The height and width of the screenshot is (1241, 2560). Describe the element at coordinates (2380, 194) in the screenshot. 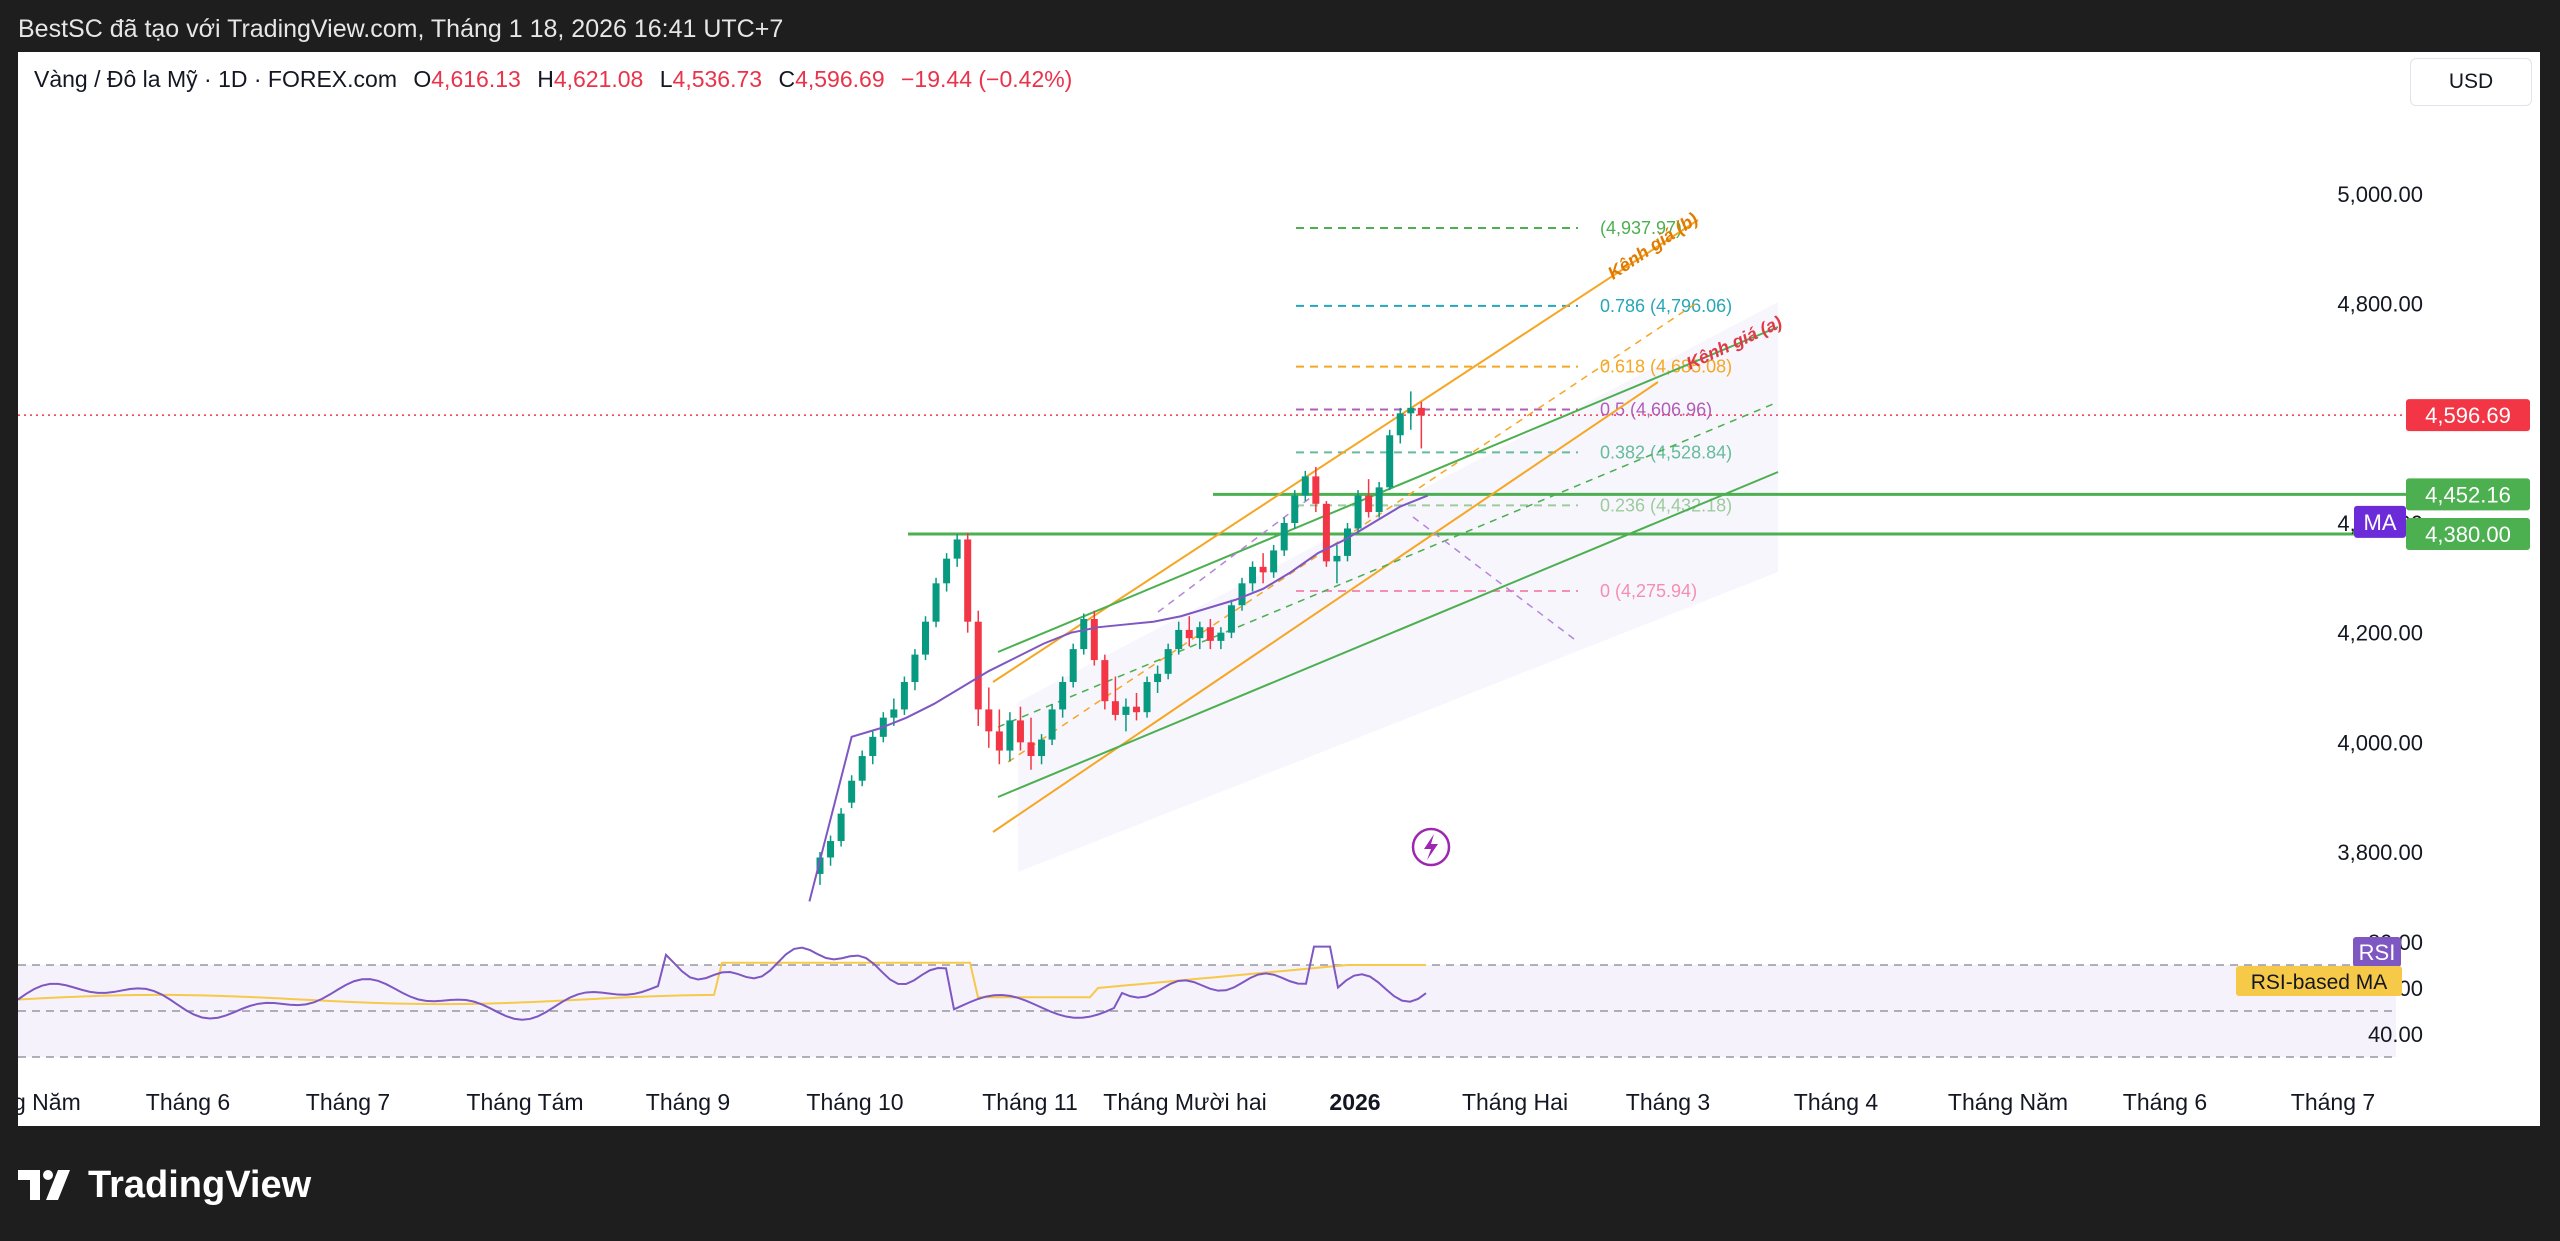

I see `price-tick-label: 5,000.00` at that location.